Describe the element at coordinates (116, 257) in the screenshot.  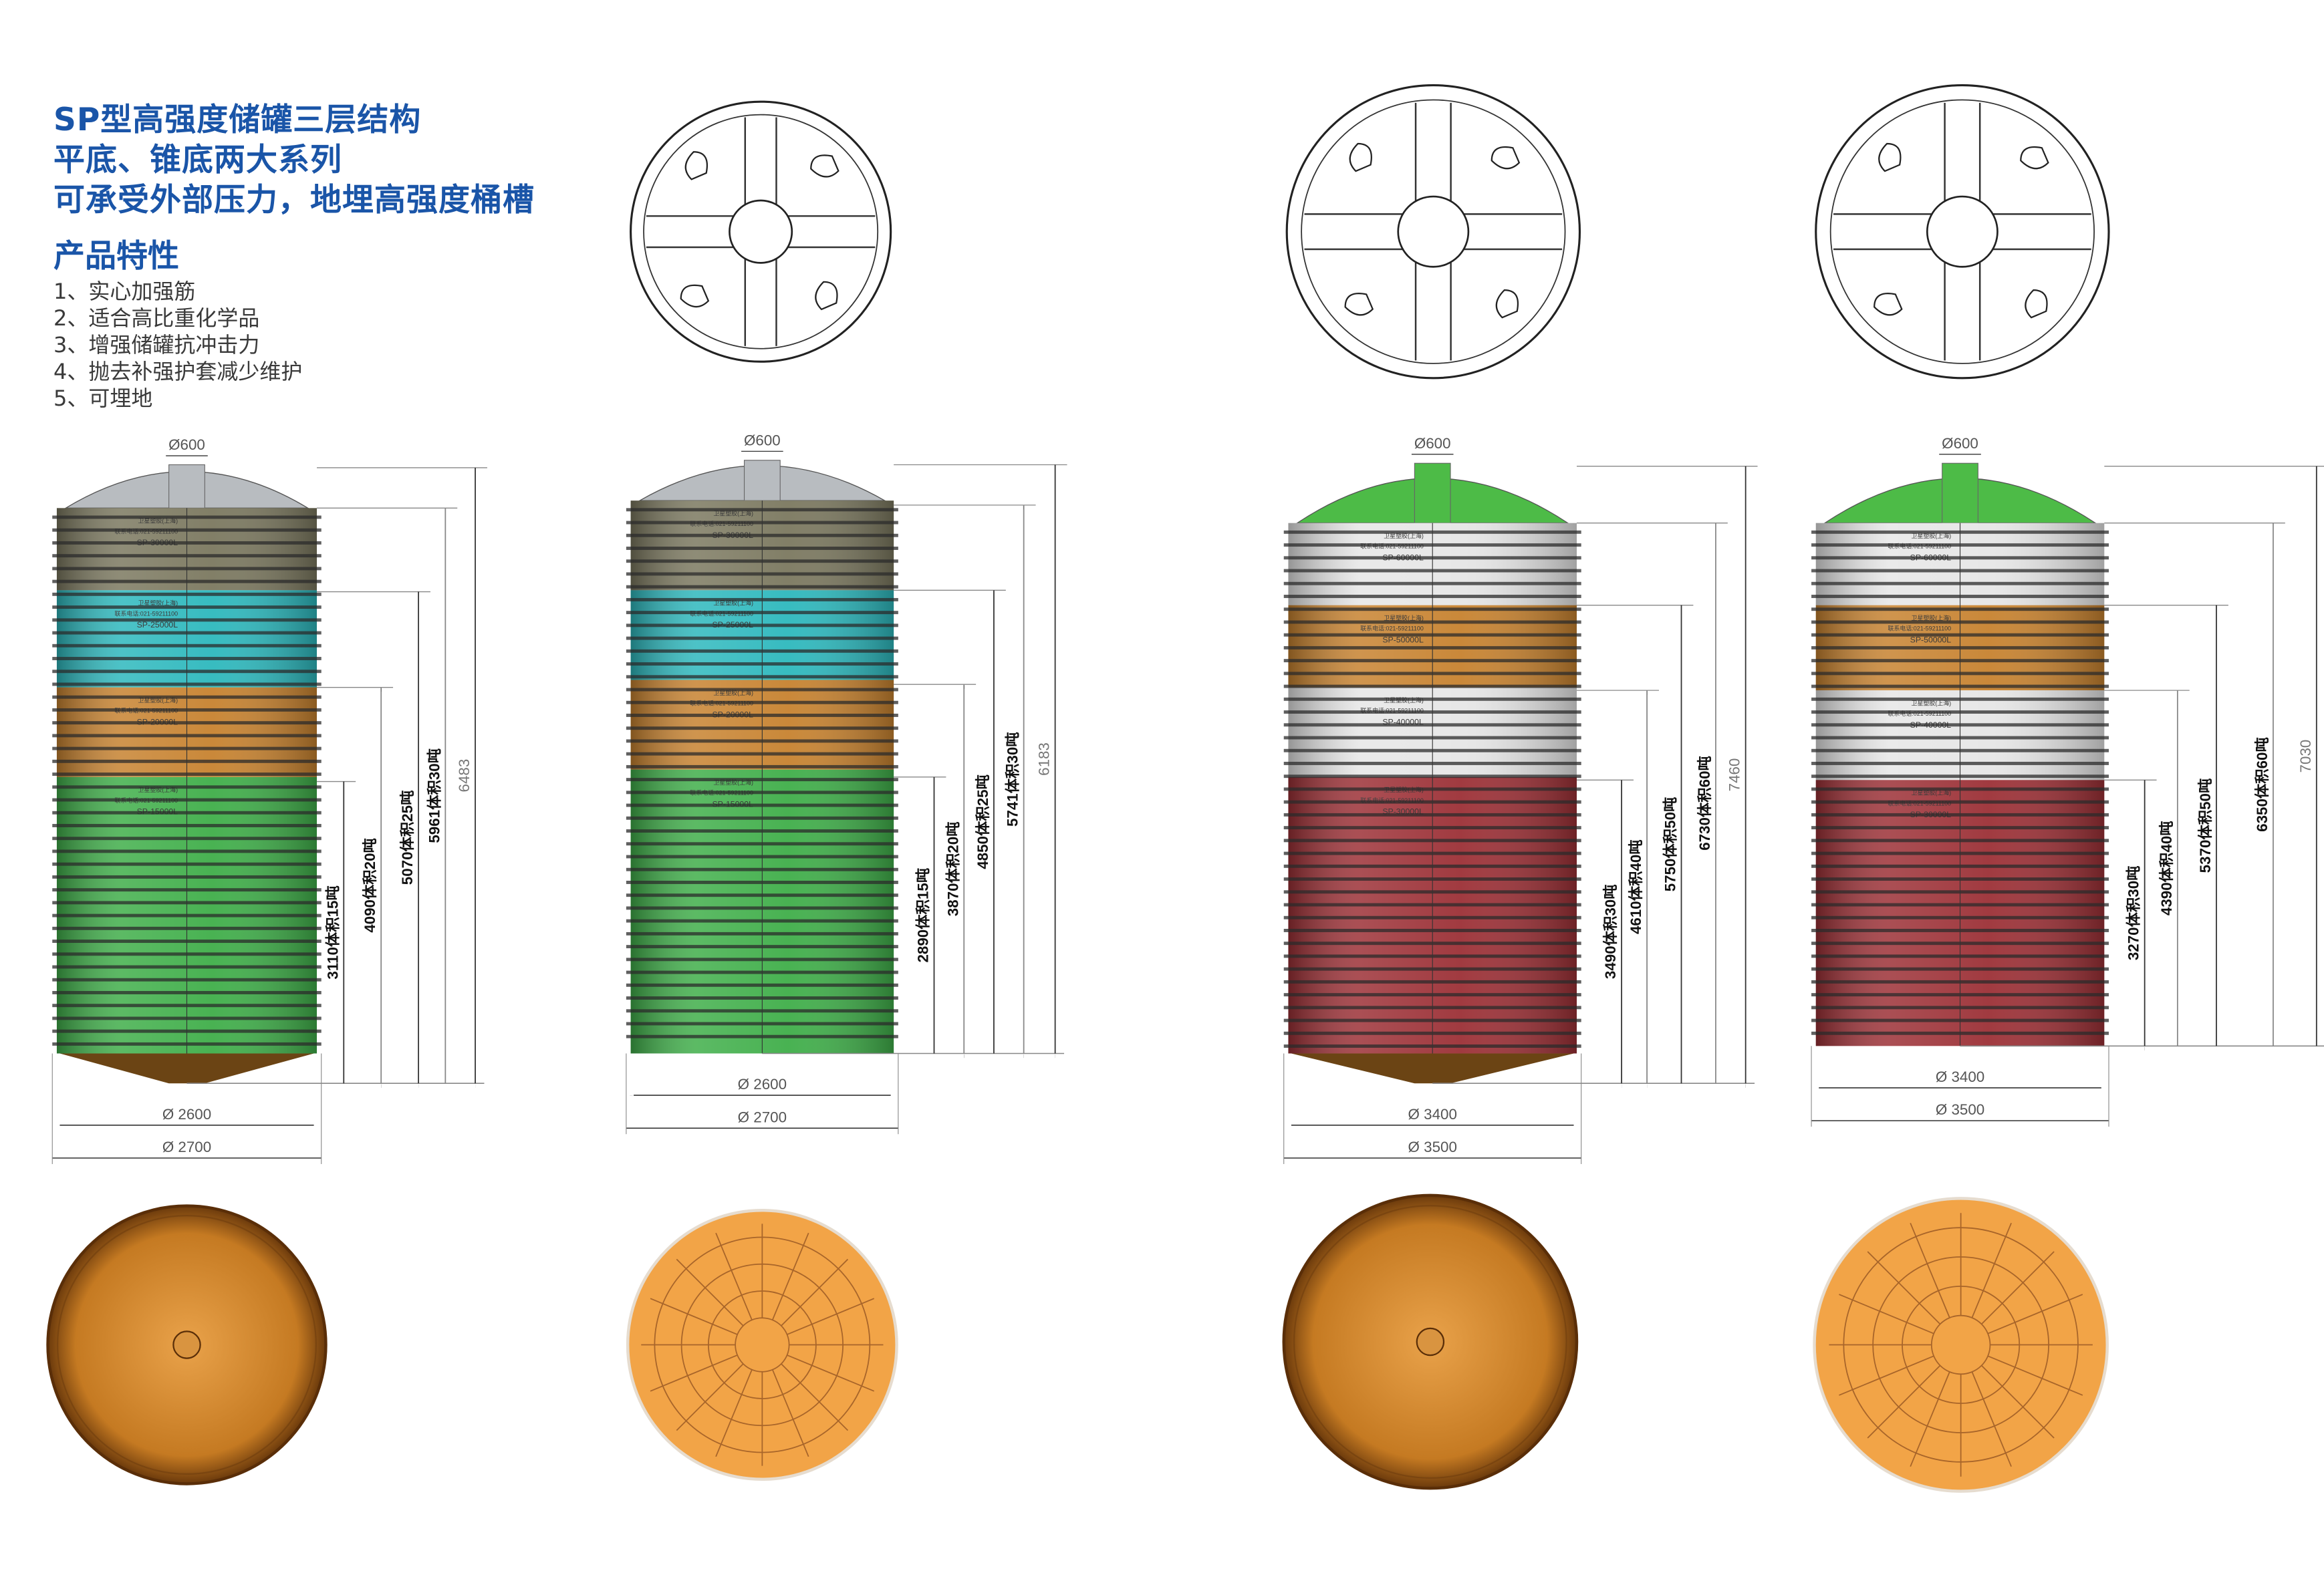
I see `features-heading: 产品特性` at that location.